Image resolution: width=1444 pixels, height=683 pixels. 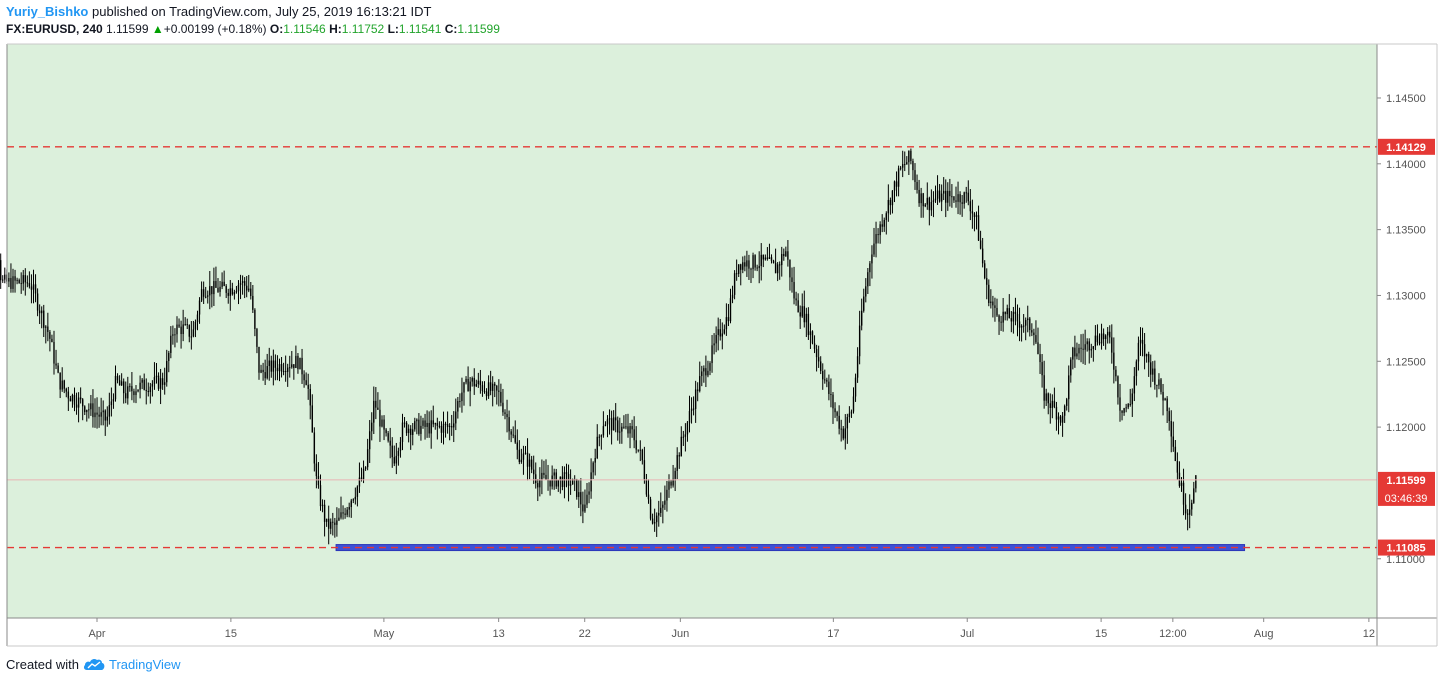 I want to click on close-value: 1.11599, so click(x=478, y=29).